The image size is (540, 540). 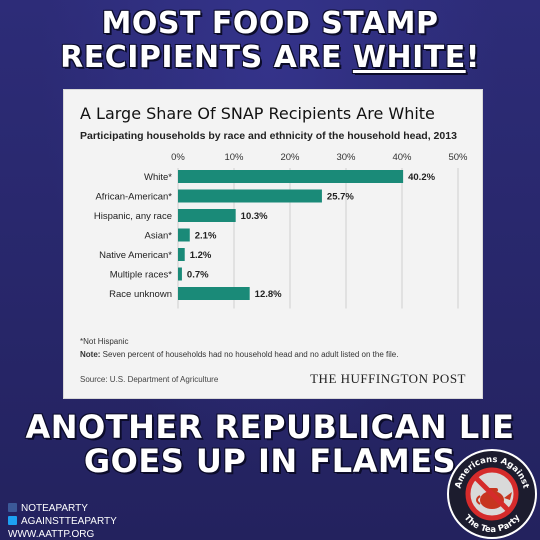 I want to click on chart-note-label: Note:, so click(x=90, y=354).